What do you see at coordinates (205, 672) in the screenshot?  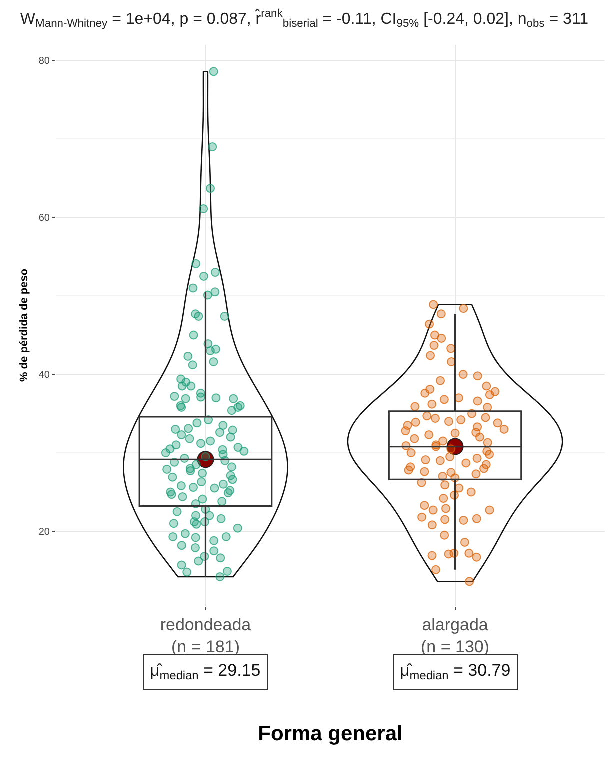 I see `text: μ̂$_{median}$ = 29.15` at bounding box center [205, 672].